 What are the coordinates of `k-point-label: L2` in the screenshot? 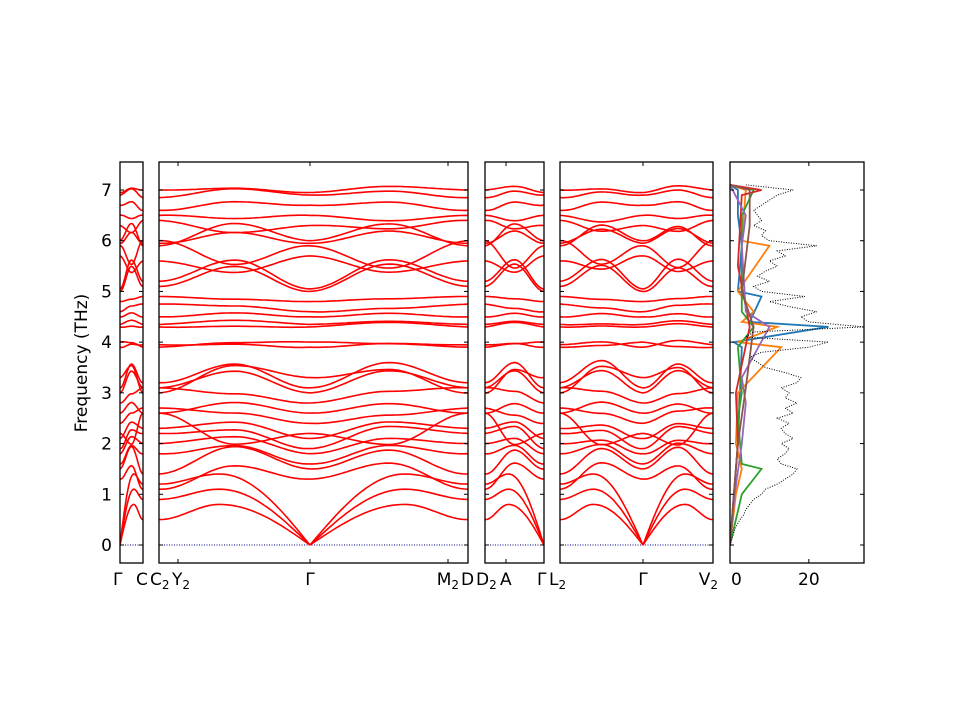 It's located at (557, 581).